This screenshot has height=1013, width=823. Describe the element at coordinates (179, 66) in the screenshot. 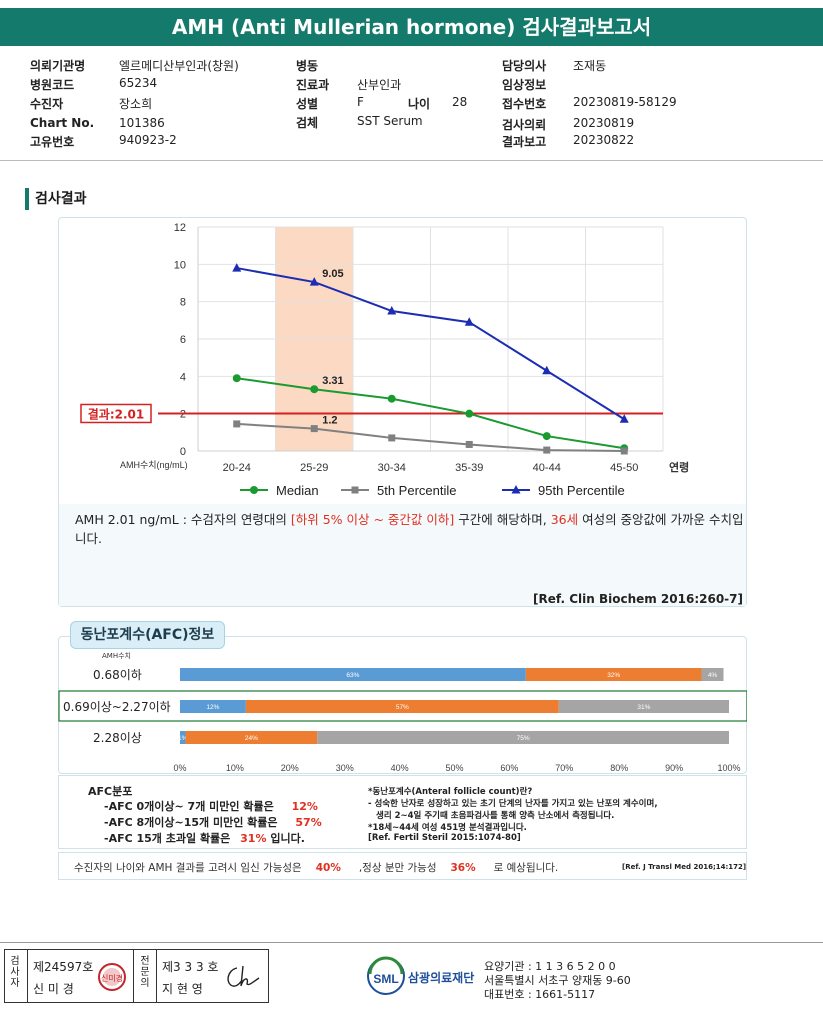

I see `institution-value: 엘르메디산부인과(창원)` at that location.